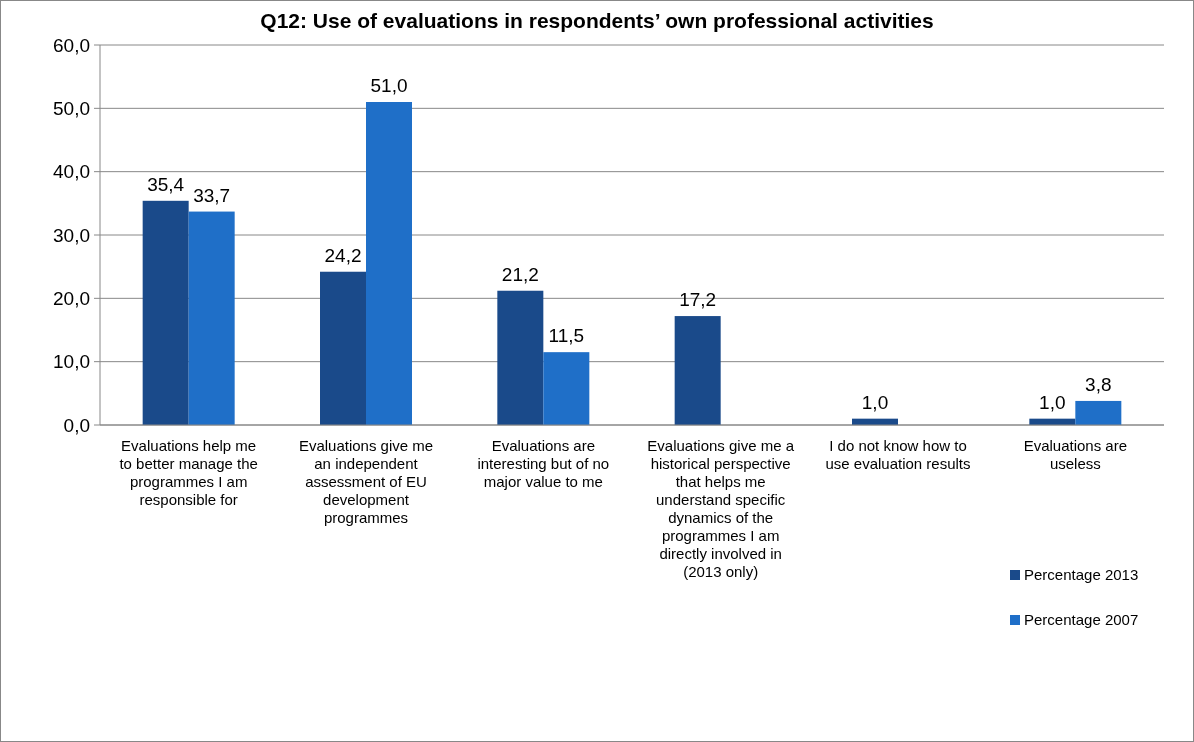 This screenshot has width=1194, height=742. I want to click on x-tick-label: Evaluations give me an independent assessment of EU development programmes, so click(366, 481).